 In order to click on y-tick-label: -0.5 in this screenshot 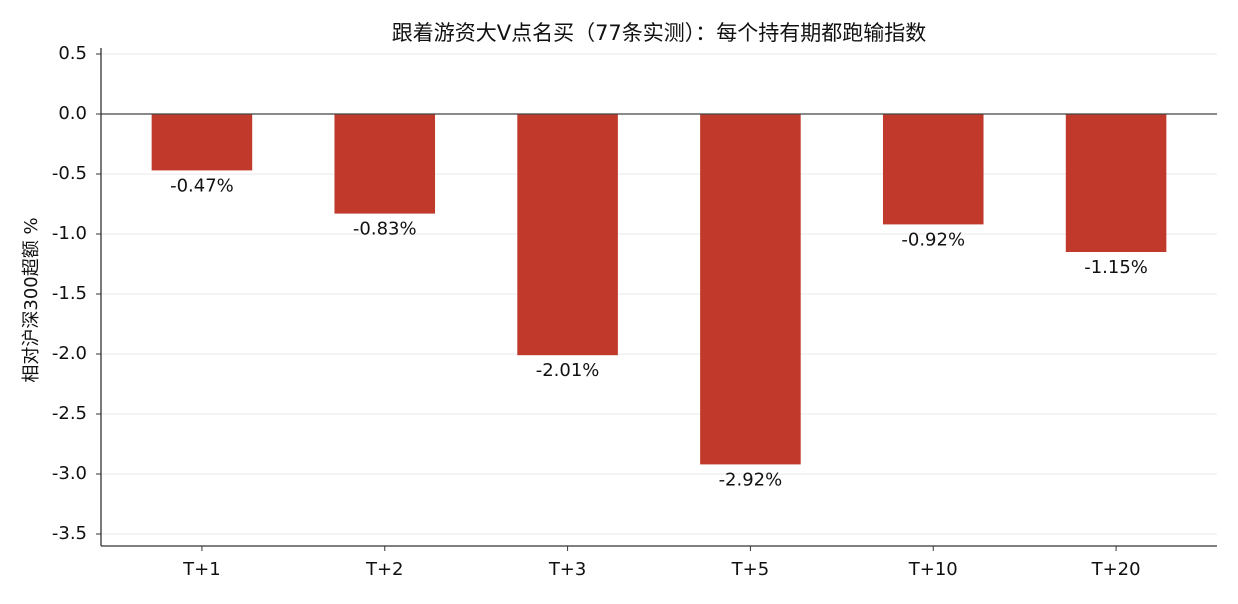, I will do `click(69, 173)`.